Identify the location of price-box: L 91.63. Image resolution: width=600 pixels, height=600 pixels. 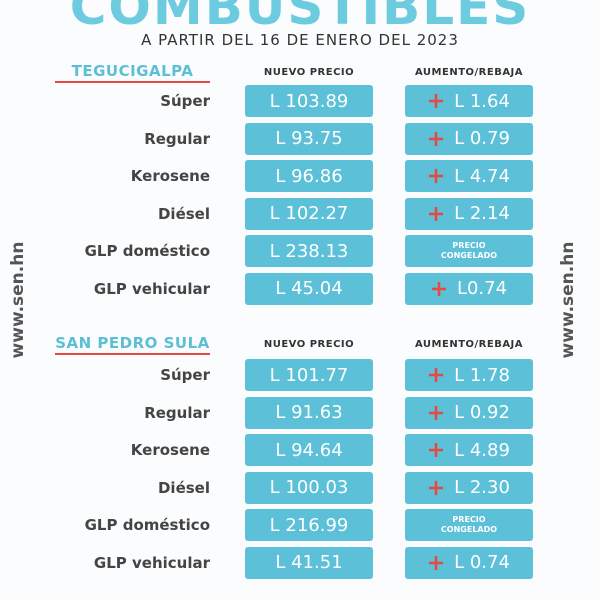
(309, 412).